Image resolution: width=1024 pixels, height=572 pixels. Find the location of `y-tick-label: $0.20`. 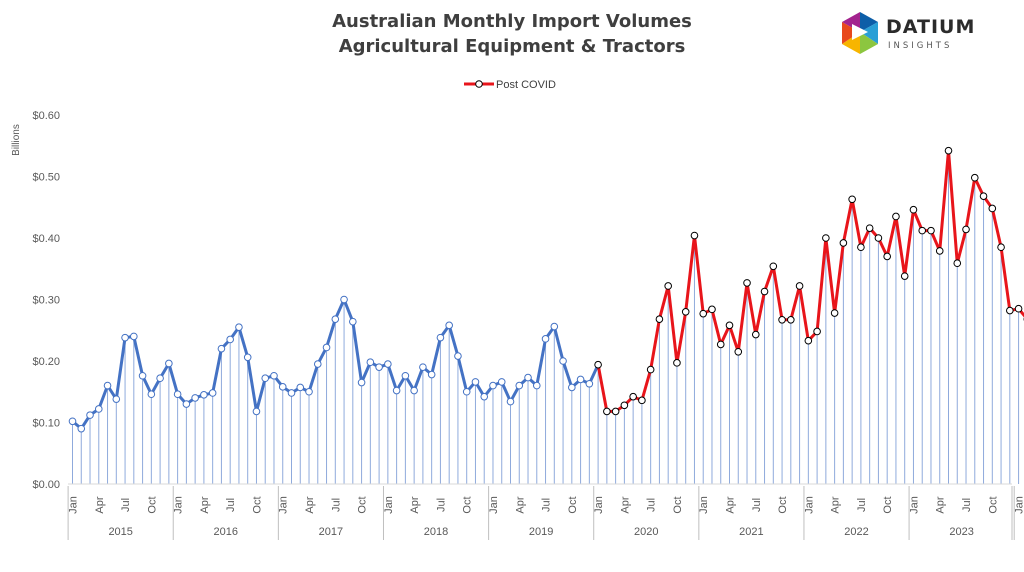

y-tick-label: $0.20 is located at coordinates (46, 362).